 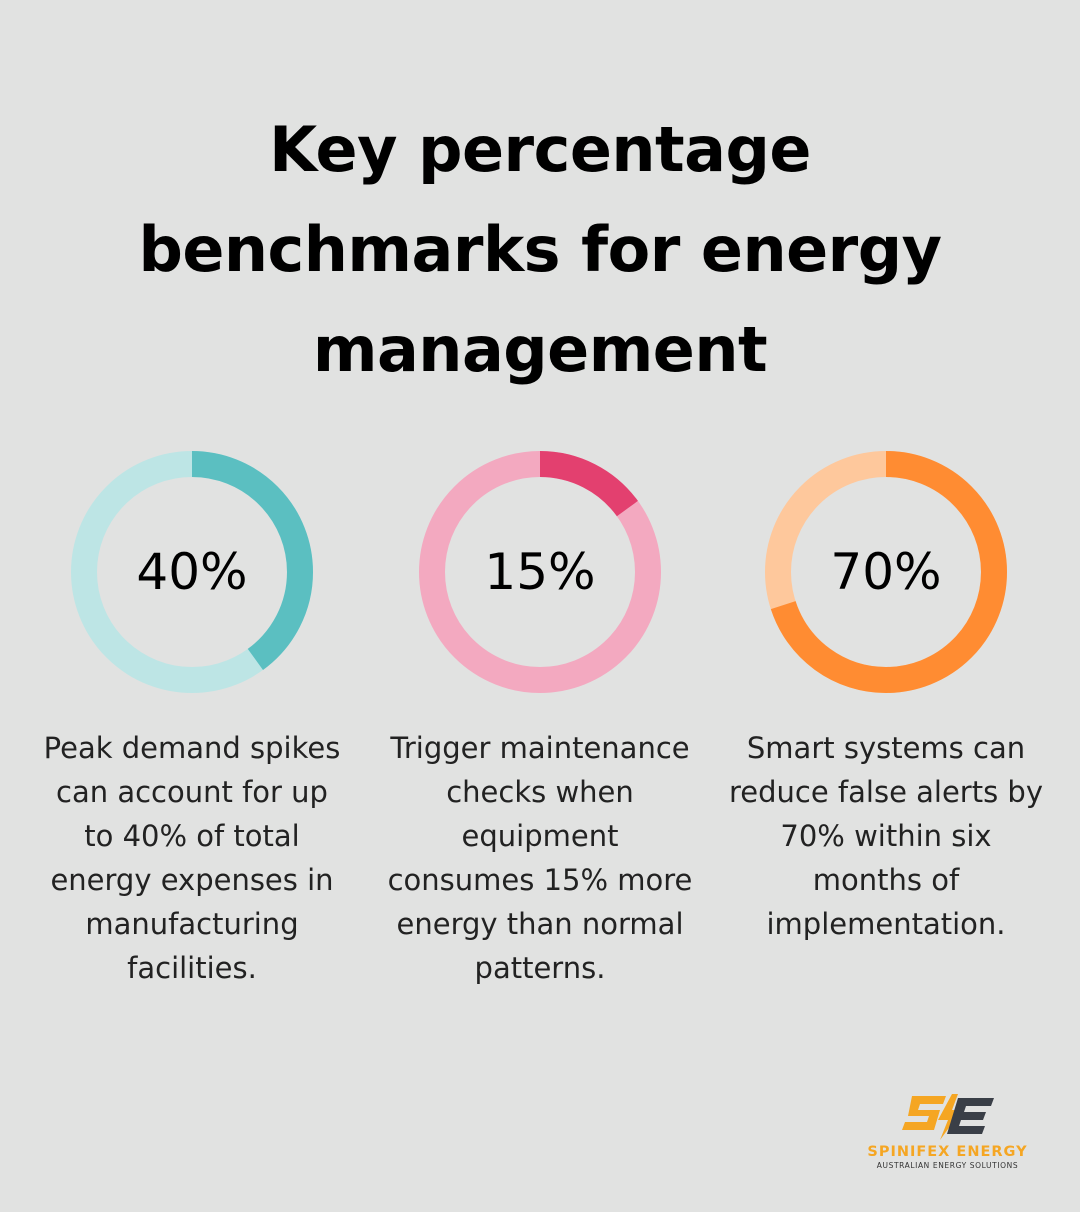 I want to click on donut-chart: 40%, so click(x=192, y=572).